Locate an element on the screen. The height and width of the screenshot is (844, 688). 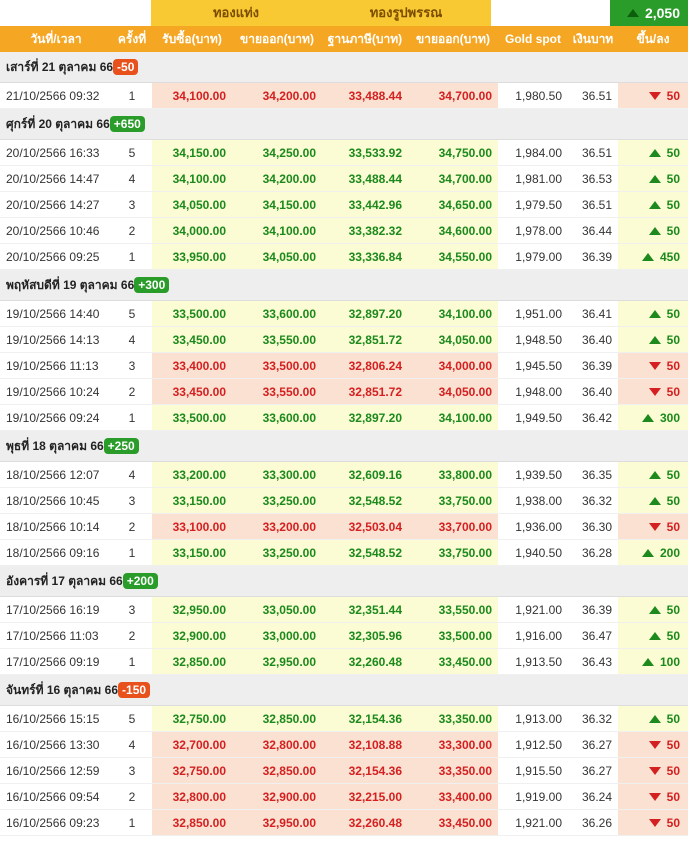
time-cell: 16/10/2566 13:30 is located at coordinates (56, 744).